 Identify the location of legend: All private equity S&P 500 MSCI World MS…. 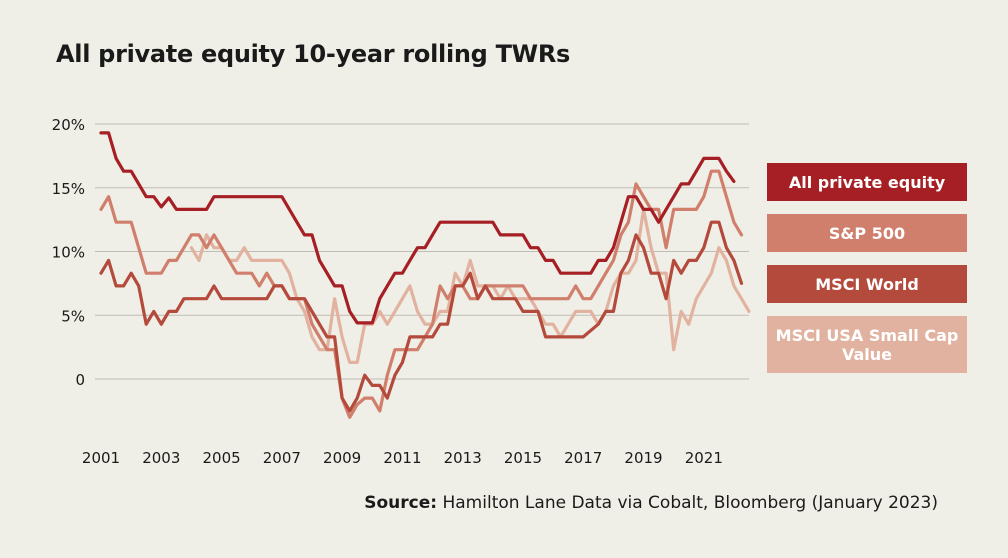
(867, 274).